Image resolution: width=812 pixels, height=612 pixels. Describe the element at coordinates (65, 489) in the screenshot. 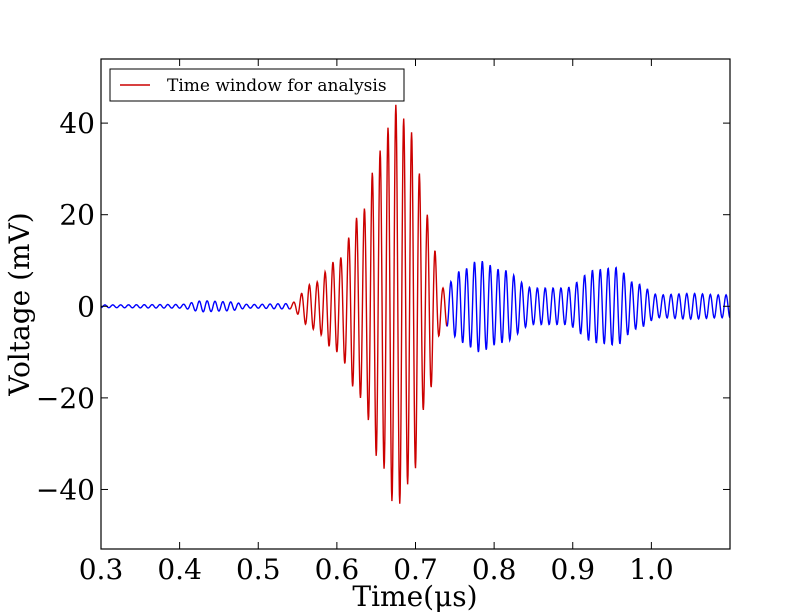

I see `y-tick-label: −40` at that location.